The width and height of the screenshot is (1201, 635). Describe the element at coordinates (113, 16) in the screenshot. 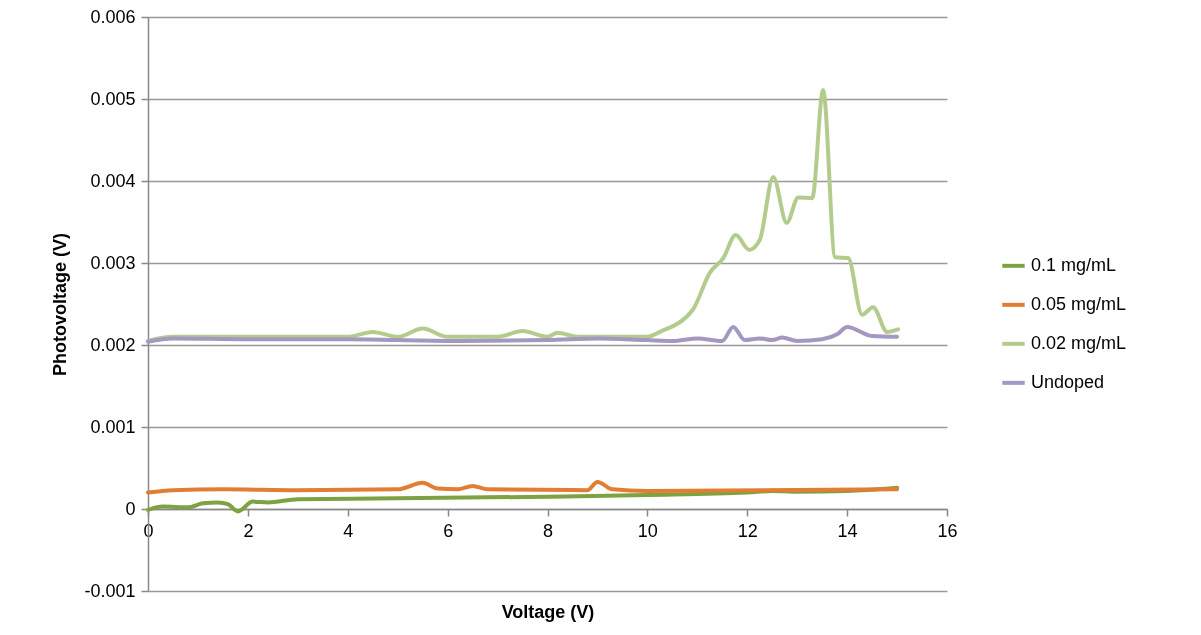

I see `y-tick-label: 0.006` at that location.